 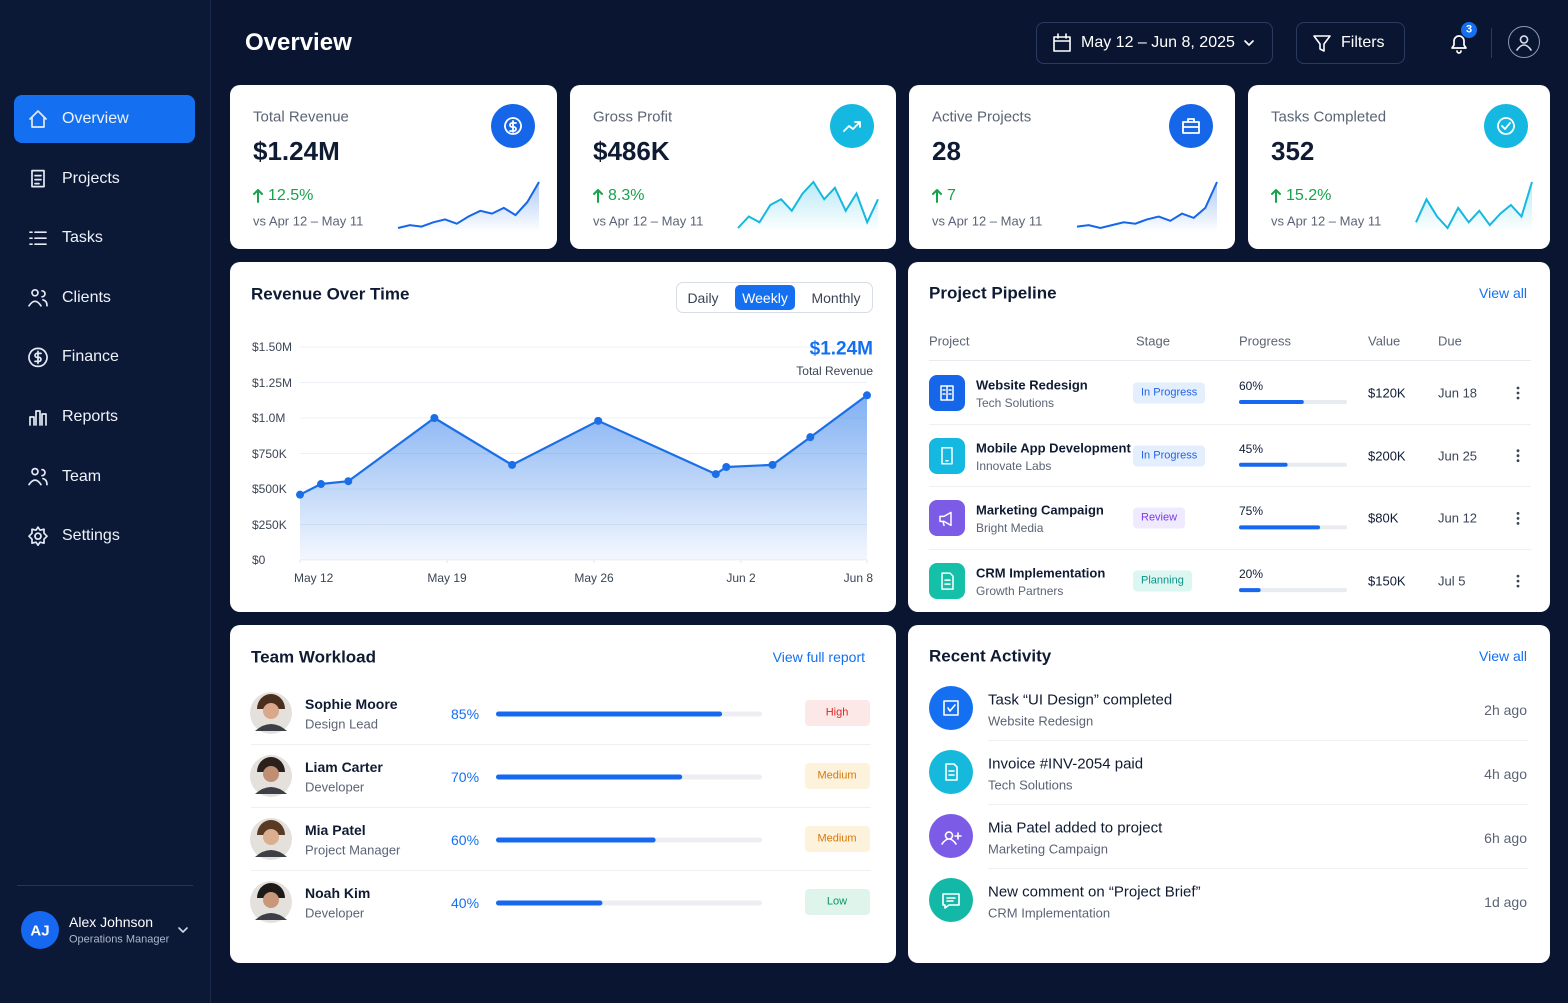 What do you see at coordinates (1387, 456) in the screenshot?
I see `project-value: $200K` at bounding box center [1387, 456].